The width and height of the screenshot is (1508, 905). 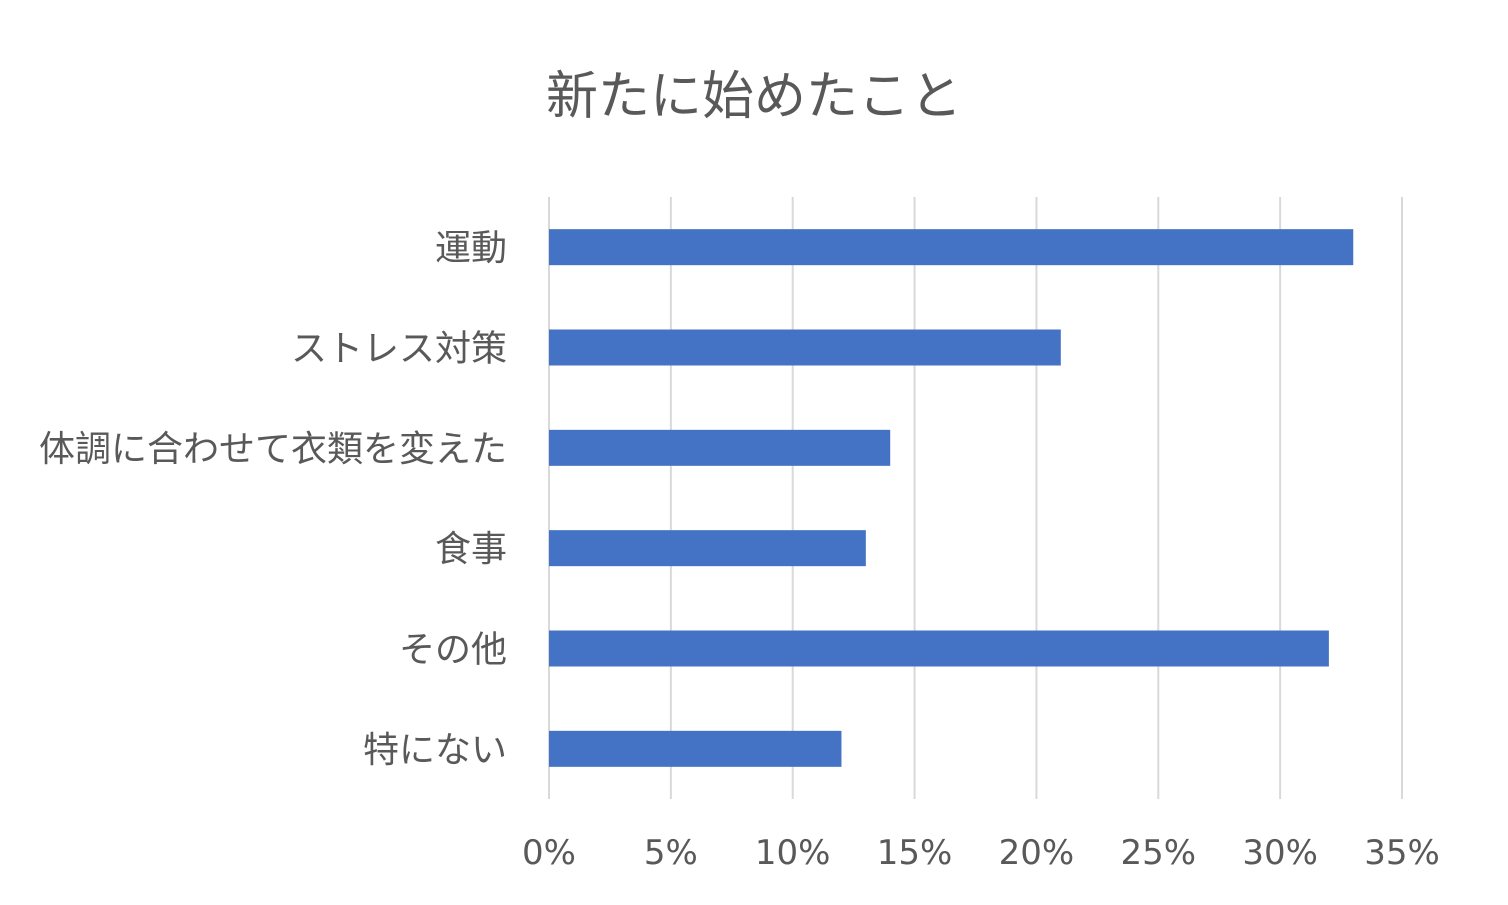 What do you see at coordinates (453, 650) in the screenshot?
I see `category-label: その他` at bounding box center [453, 650].